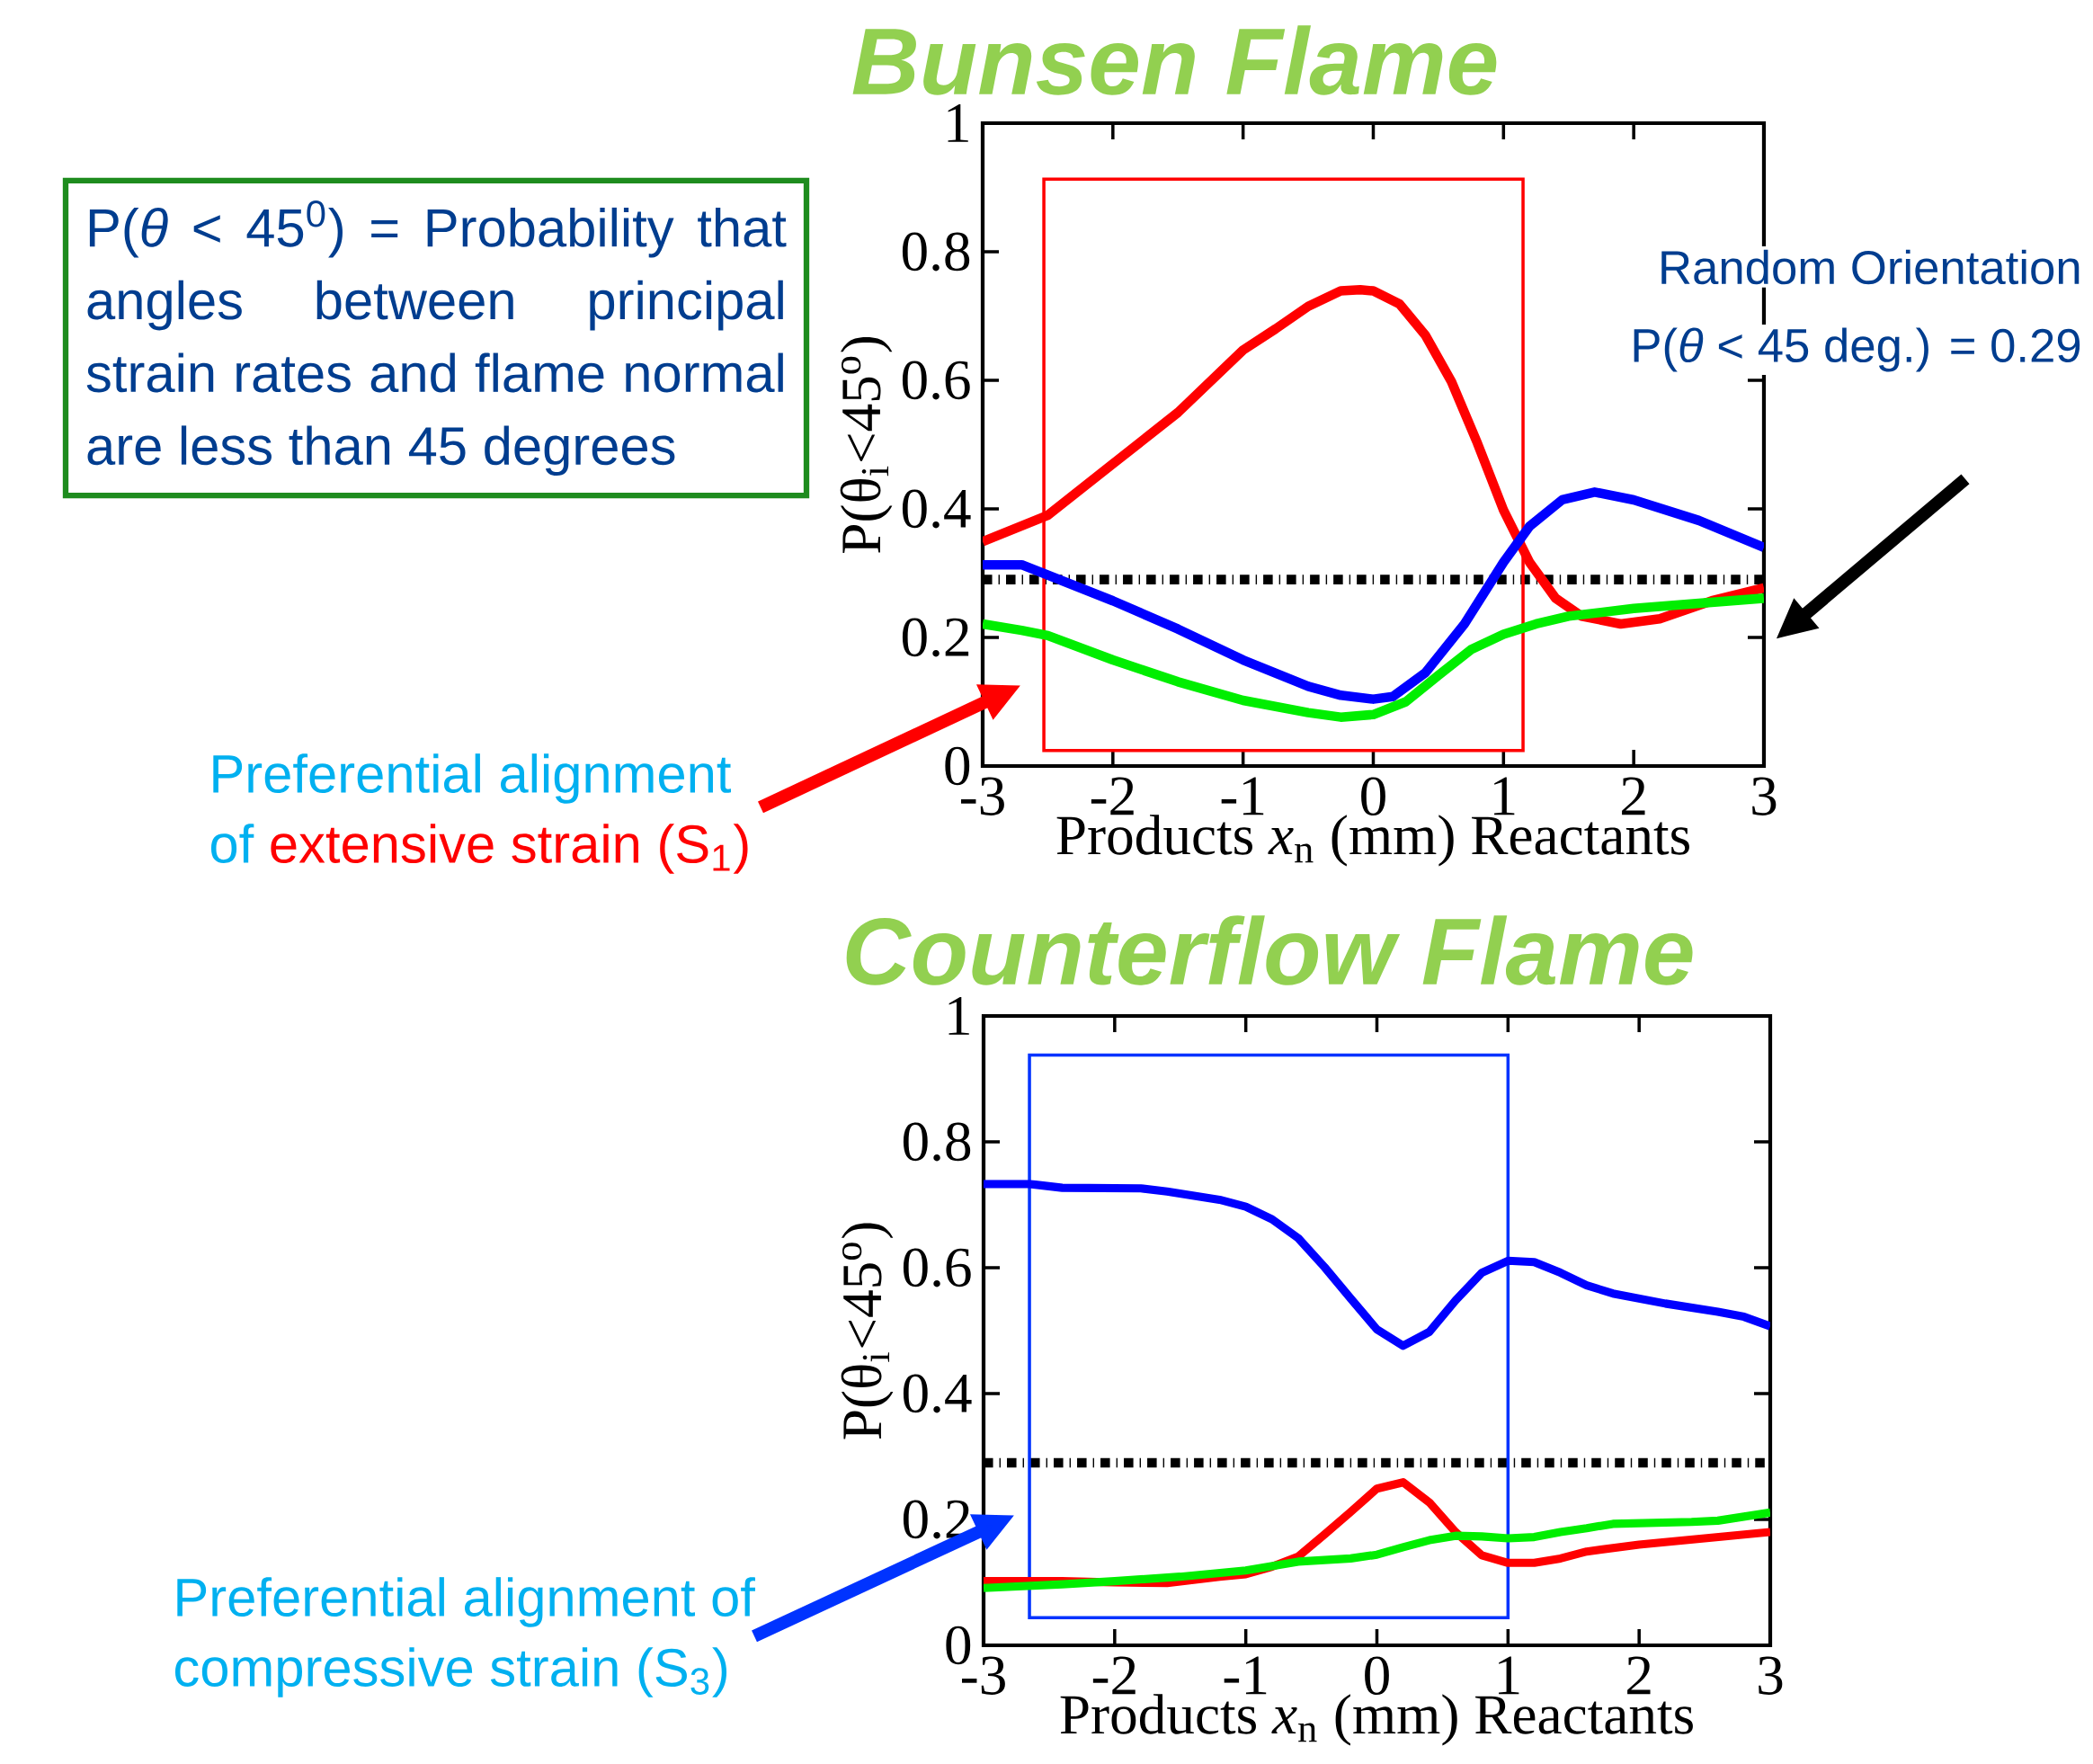 This screenshot has height=1764, width=2093. I want to click on chart-title: Bunsen Flame, so click(1174, 60).